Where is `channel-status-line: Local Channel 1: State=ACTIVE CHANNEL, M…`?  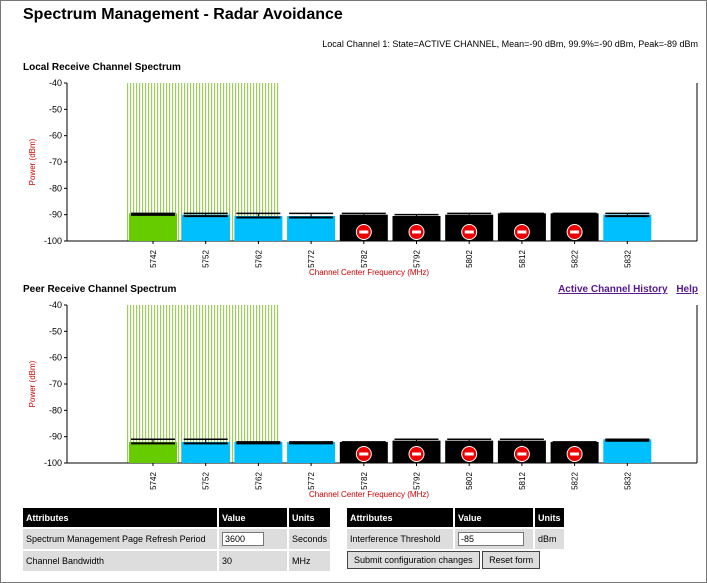
channel-status-line: Local Channel 1: State=ACTIVE CHANNEL, M… is located at coordinates (510, 44).